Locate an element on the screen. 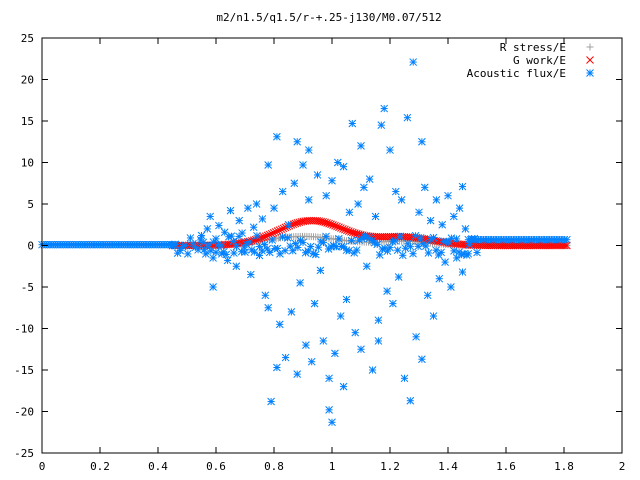 This screenshot has width=640, height=480. x-tick-label: 0.6 is located at coordinates (216, 466).